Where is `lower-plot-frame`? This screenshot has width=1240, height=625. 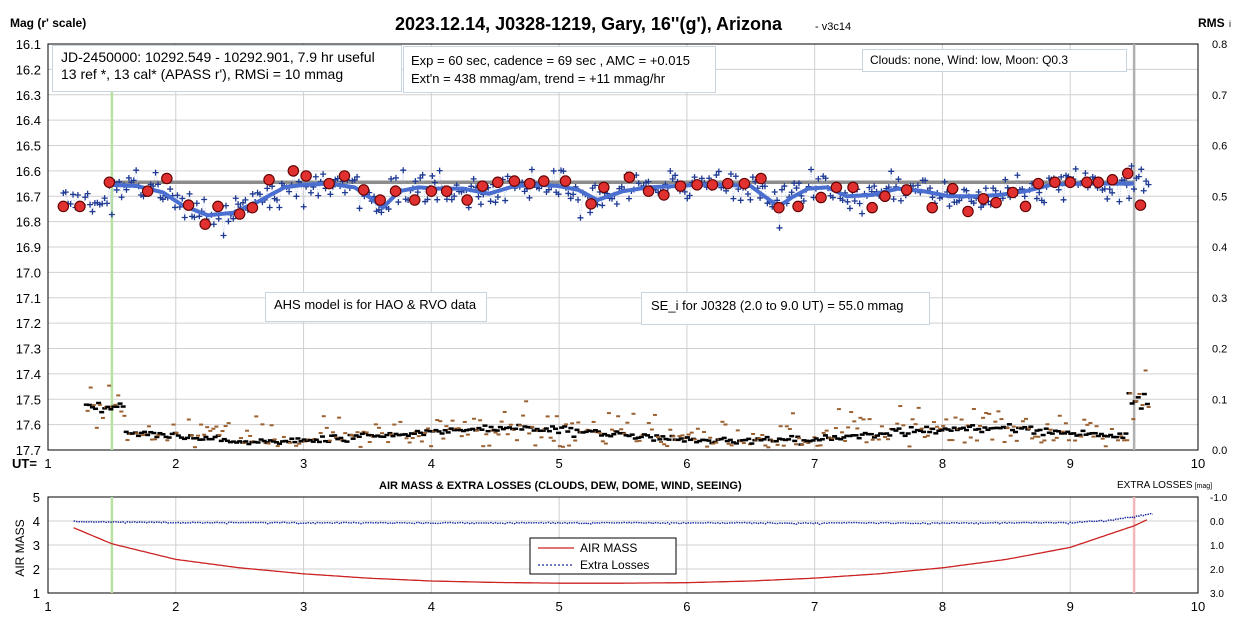
lower-plot-frame is located at coordinates (623, 545).